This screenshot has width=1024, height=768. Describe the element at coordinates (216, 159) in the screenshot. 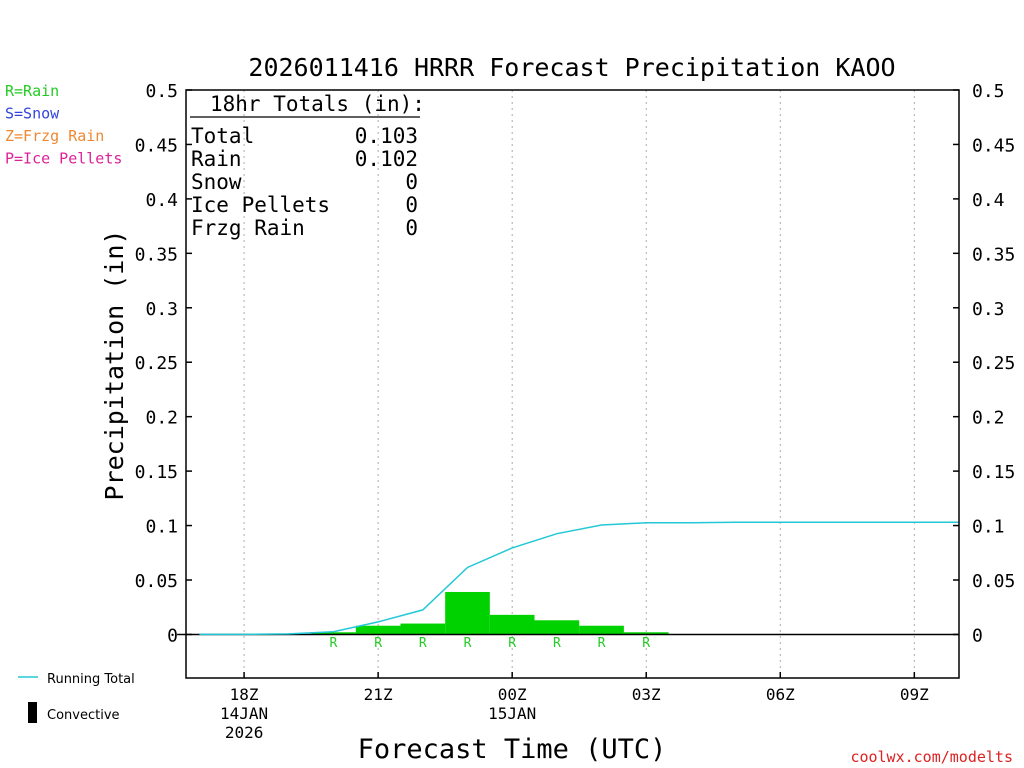

I see `totals-row-label: Rain` at that location.